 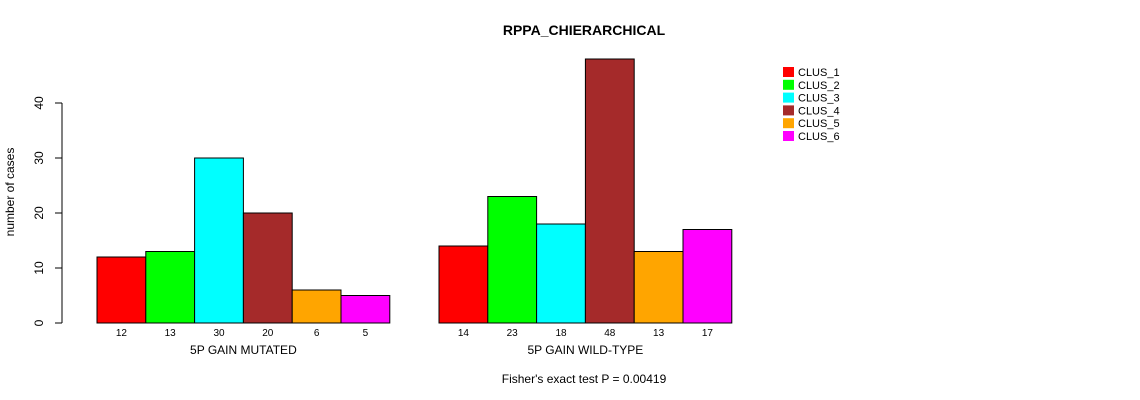 I want to click on chart-title: RPPA_CHIERARCHICAL, so click(x=584, y=30).